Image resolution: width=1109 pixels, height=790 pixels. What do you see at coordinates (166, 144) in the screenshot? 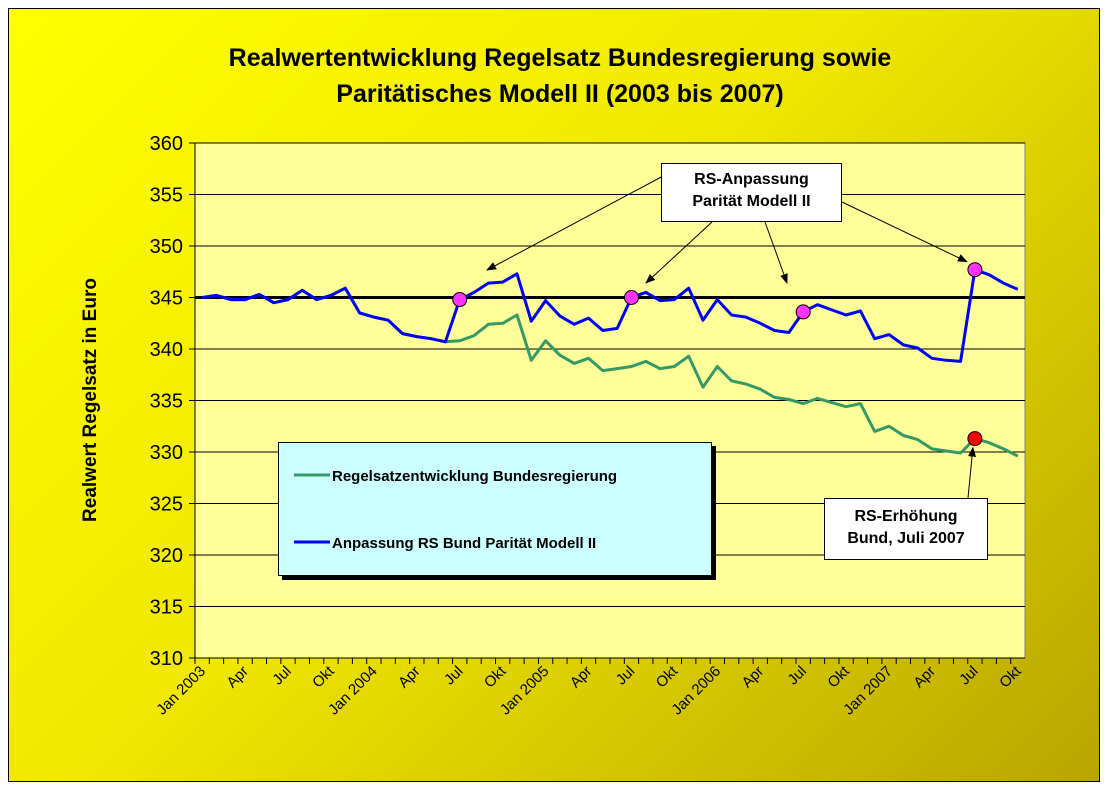
I see `y-tick-label: 360` at bounding box center [166, 144].